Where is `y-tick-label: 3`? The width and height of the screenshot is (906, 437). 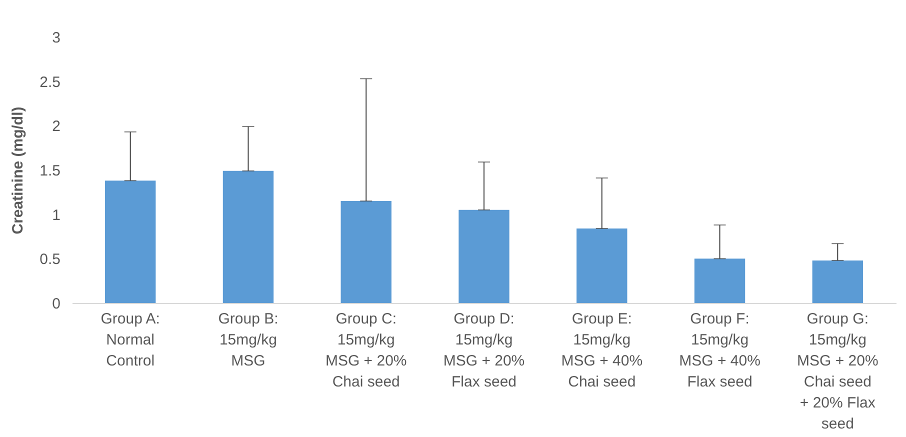
y-tick-label: 3 is located at coordinates (56, 38).